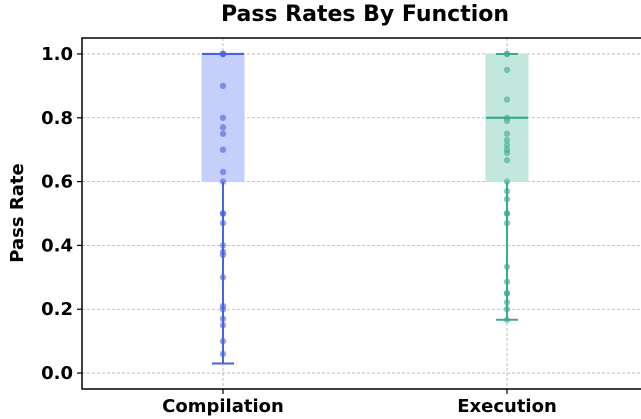  I want to click on y-axis-label: Pass Rate, so click(17, 212).